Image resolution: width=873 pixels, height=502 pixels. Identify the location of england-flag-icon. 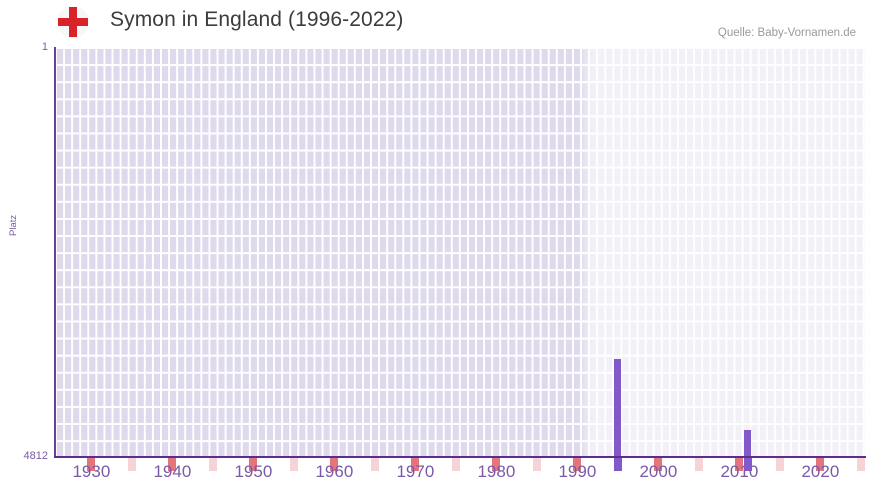
(73, 22).